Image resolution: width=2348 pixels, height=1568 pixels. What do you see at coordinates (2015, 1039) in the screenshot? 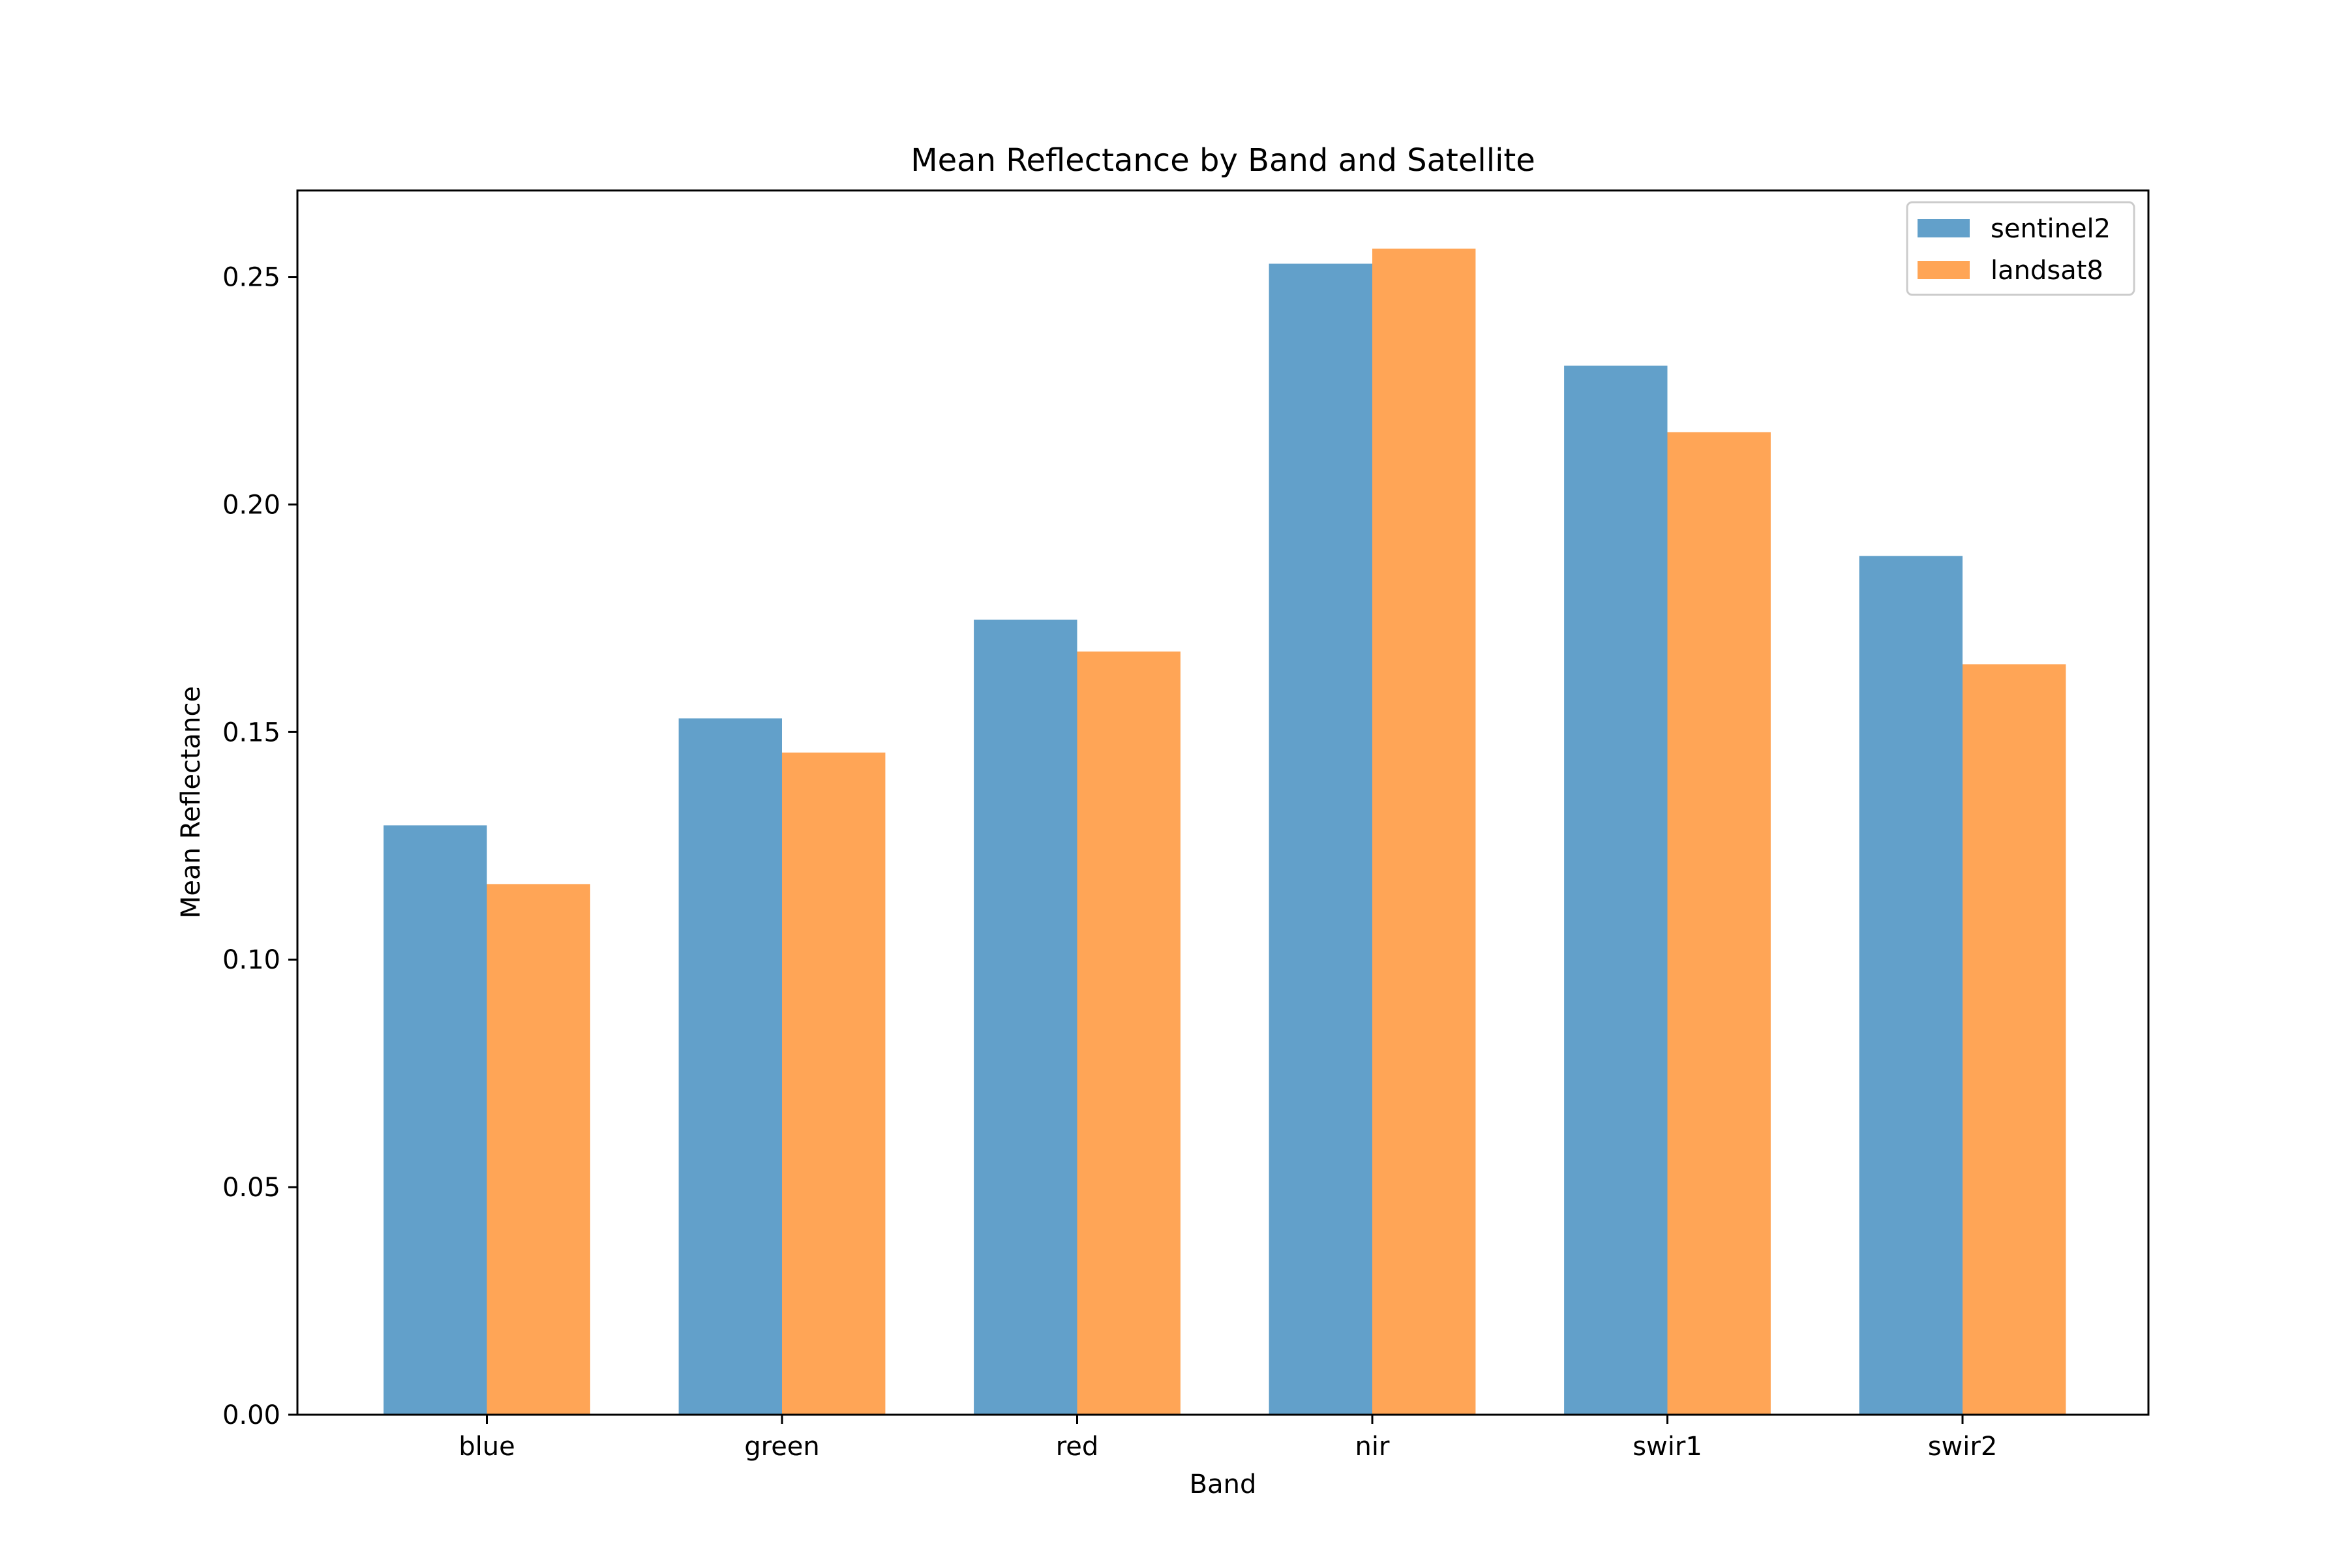
I see `bar-landsat8-swir2` at bounding box center [2015, 1039].